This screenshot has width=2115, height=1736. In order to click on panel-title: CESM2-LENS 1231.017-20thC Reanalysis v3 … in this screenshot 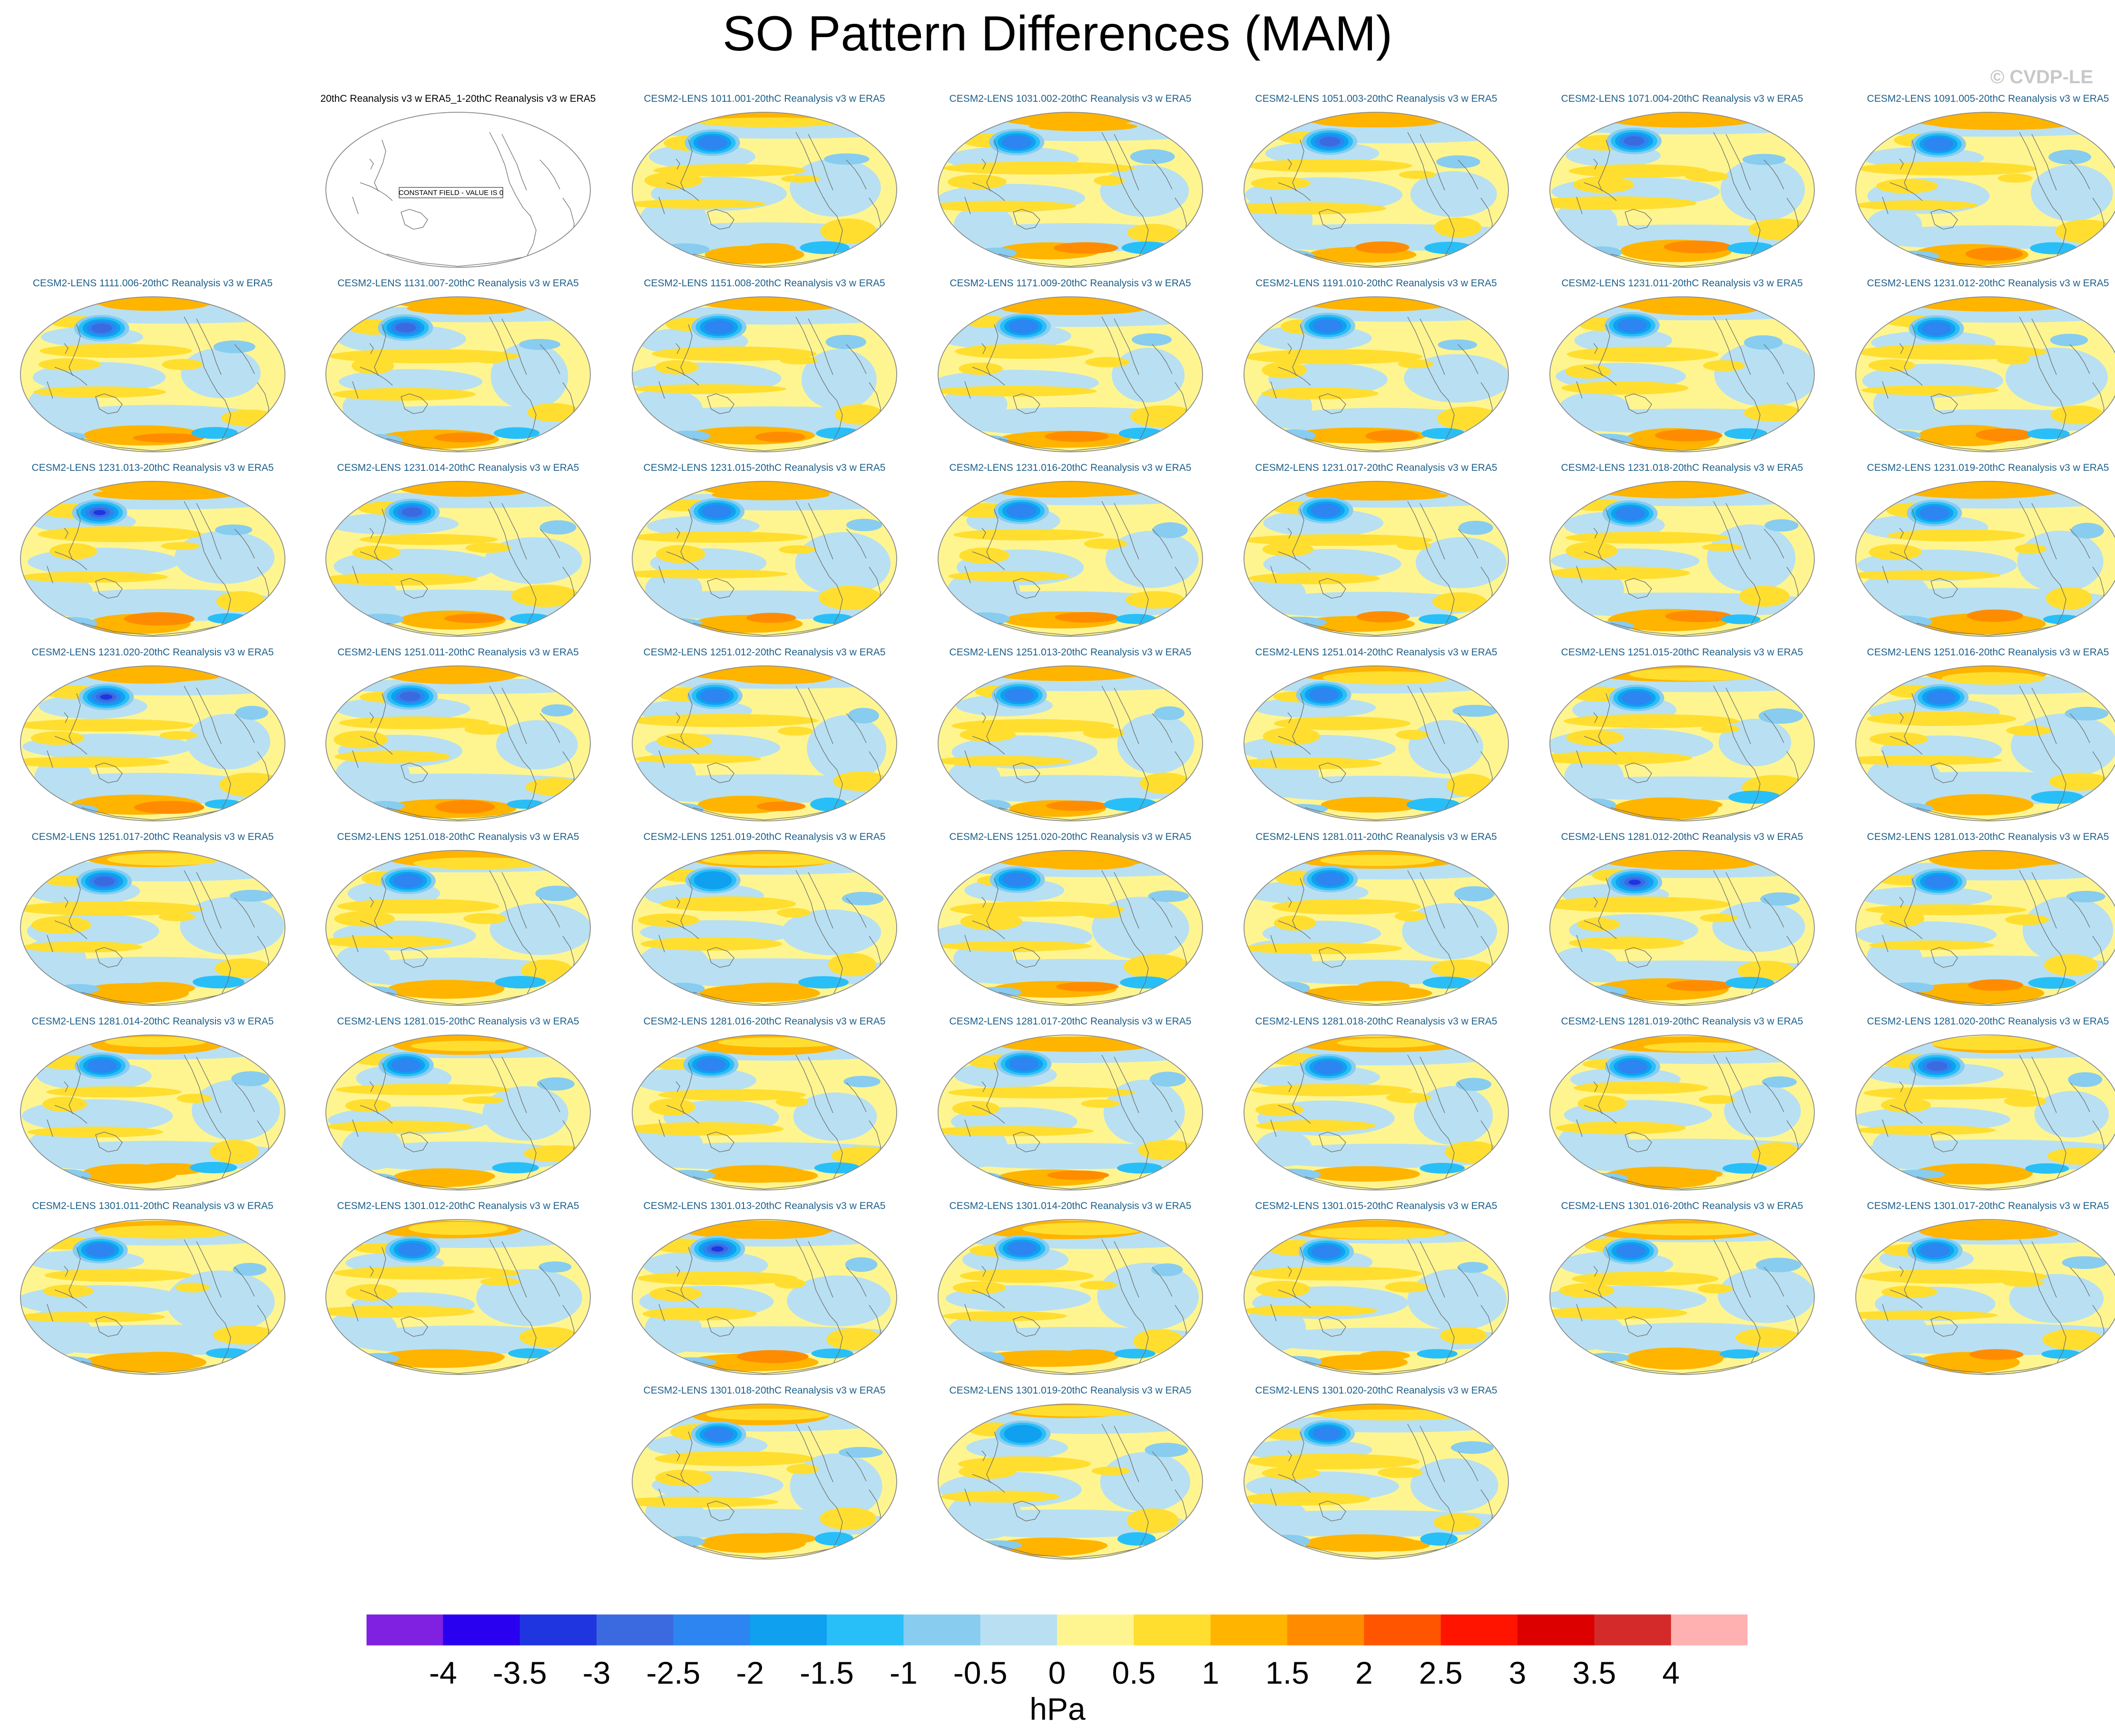, I will do `click(1376, 468)`.